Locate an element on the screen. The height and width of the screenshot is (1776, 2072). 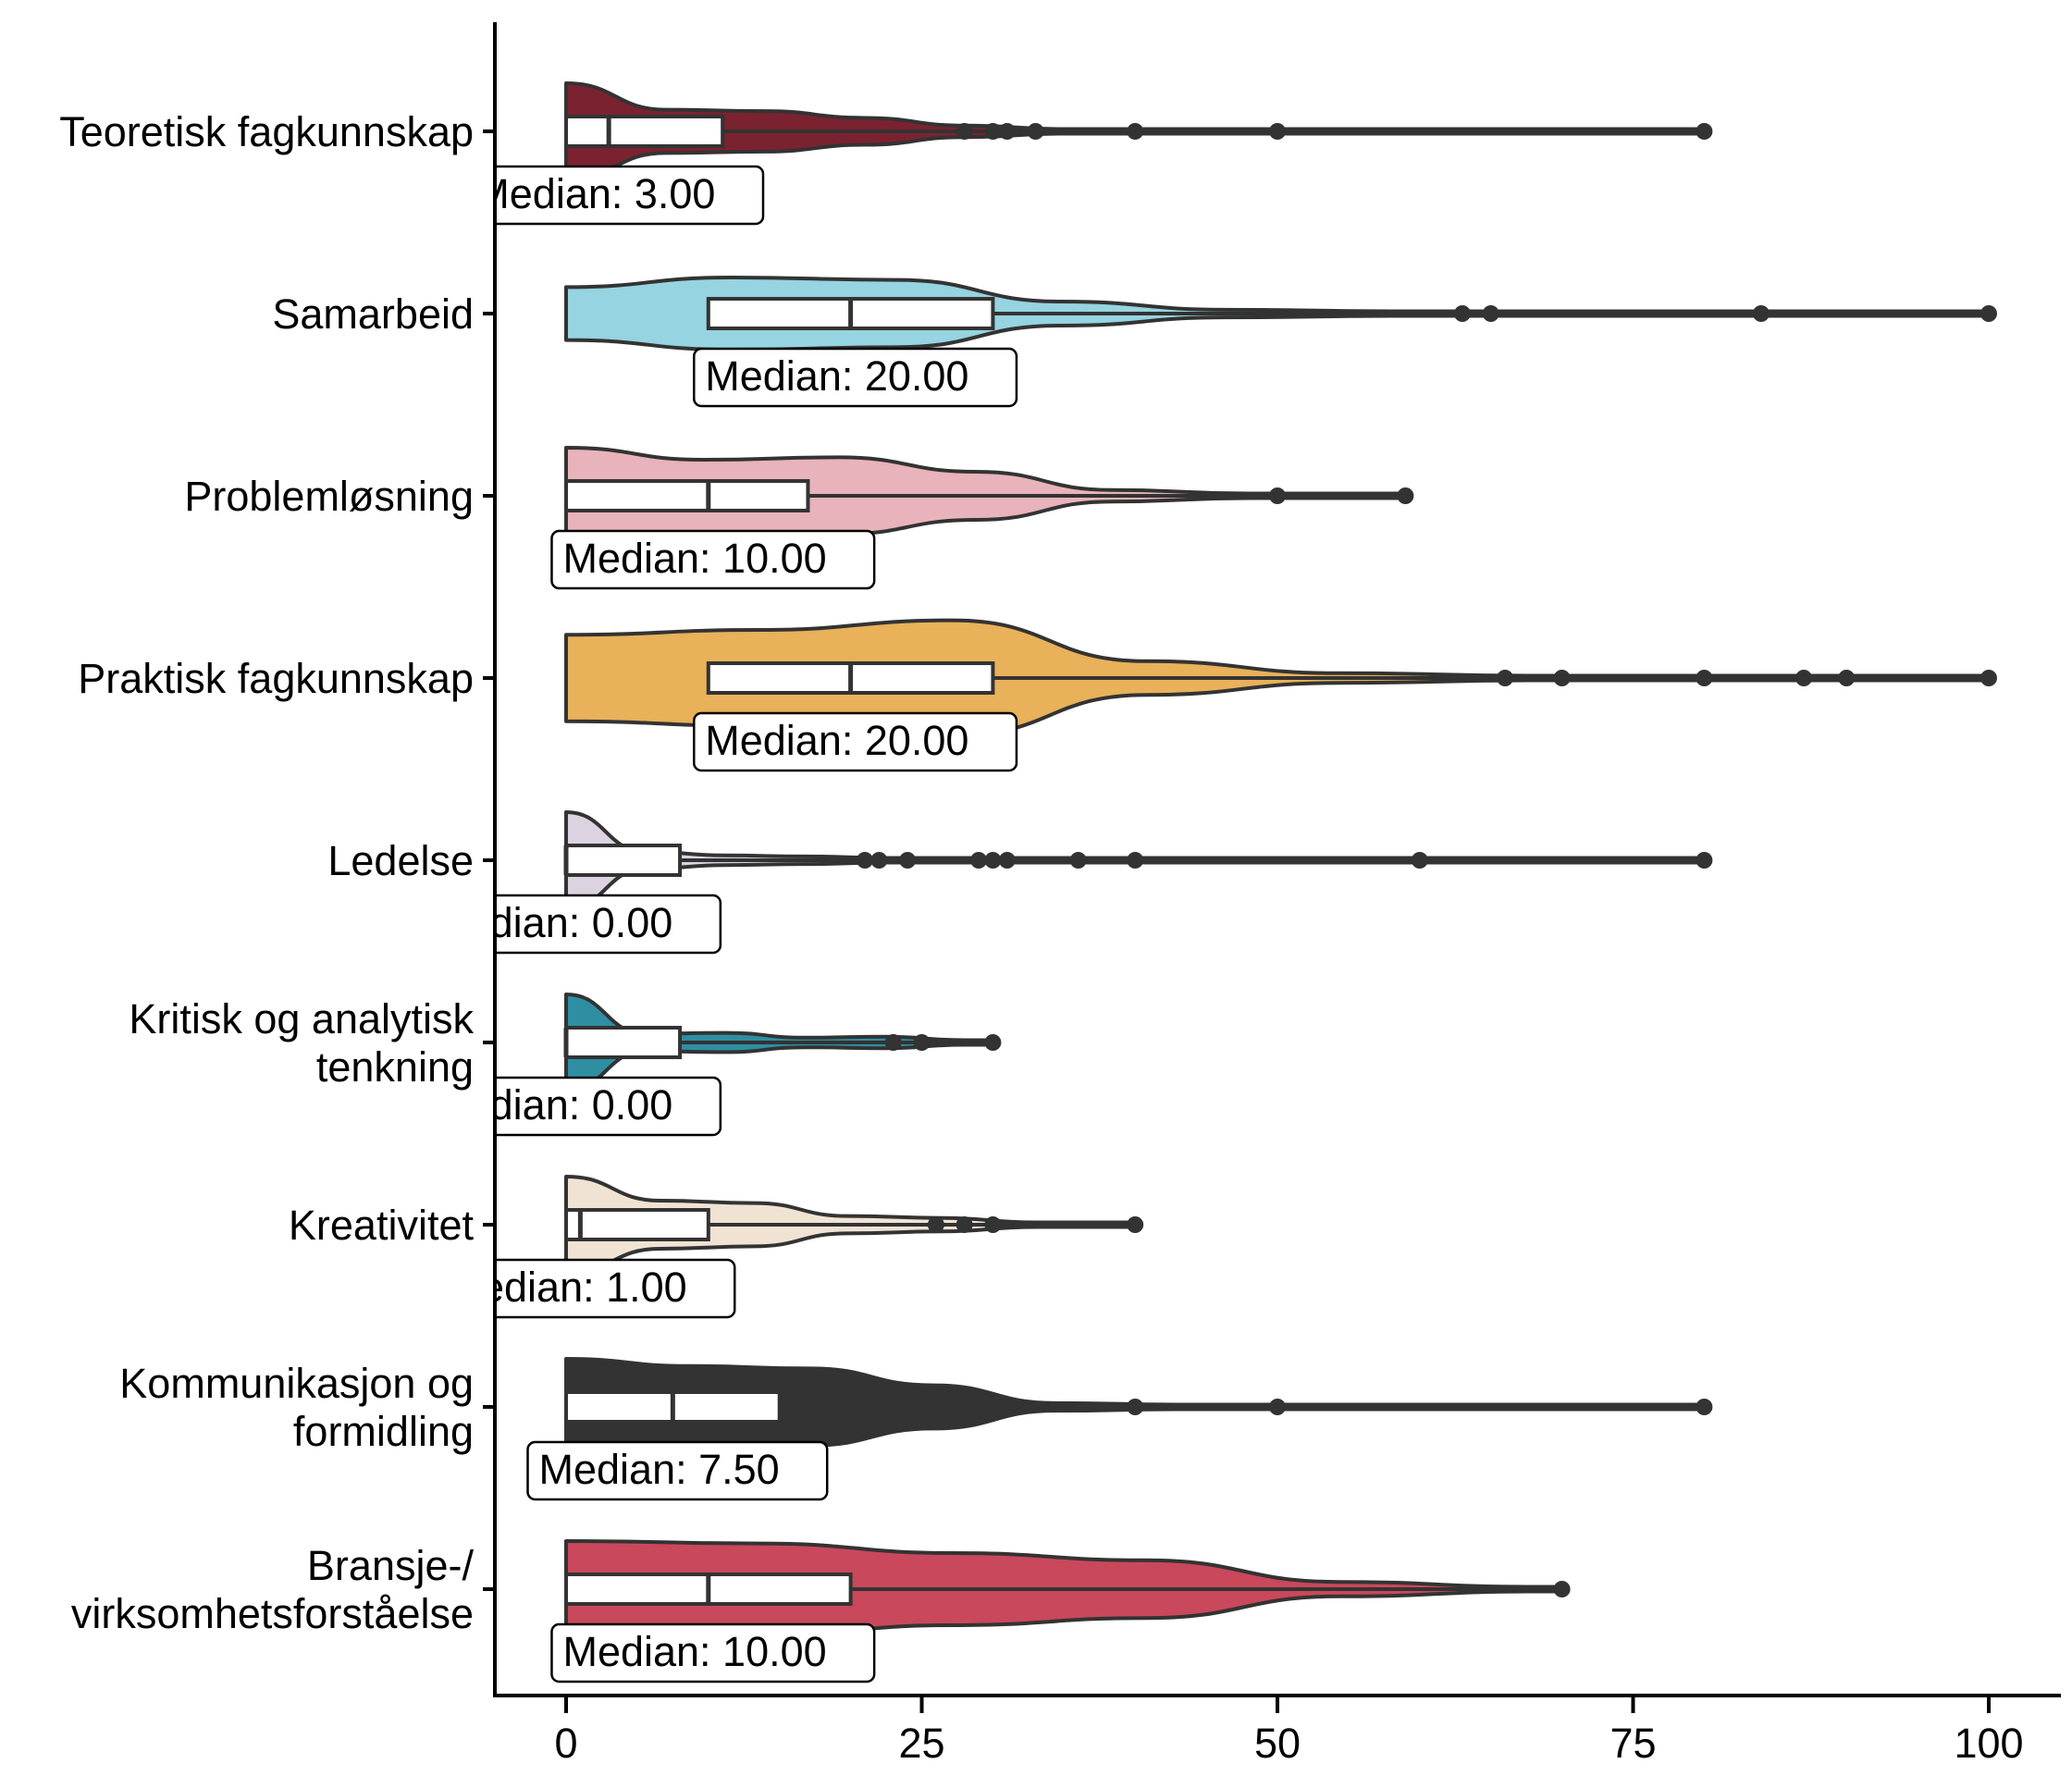
median-label: Median: 7.50 is located at coordinates (678, 1471).